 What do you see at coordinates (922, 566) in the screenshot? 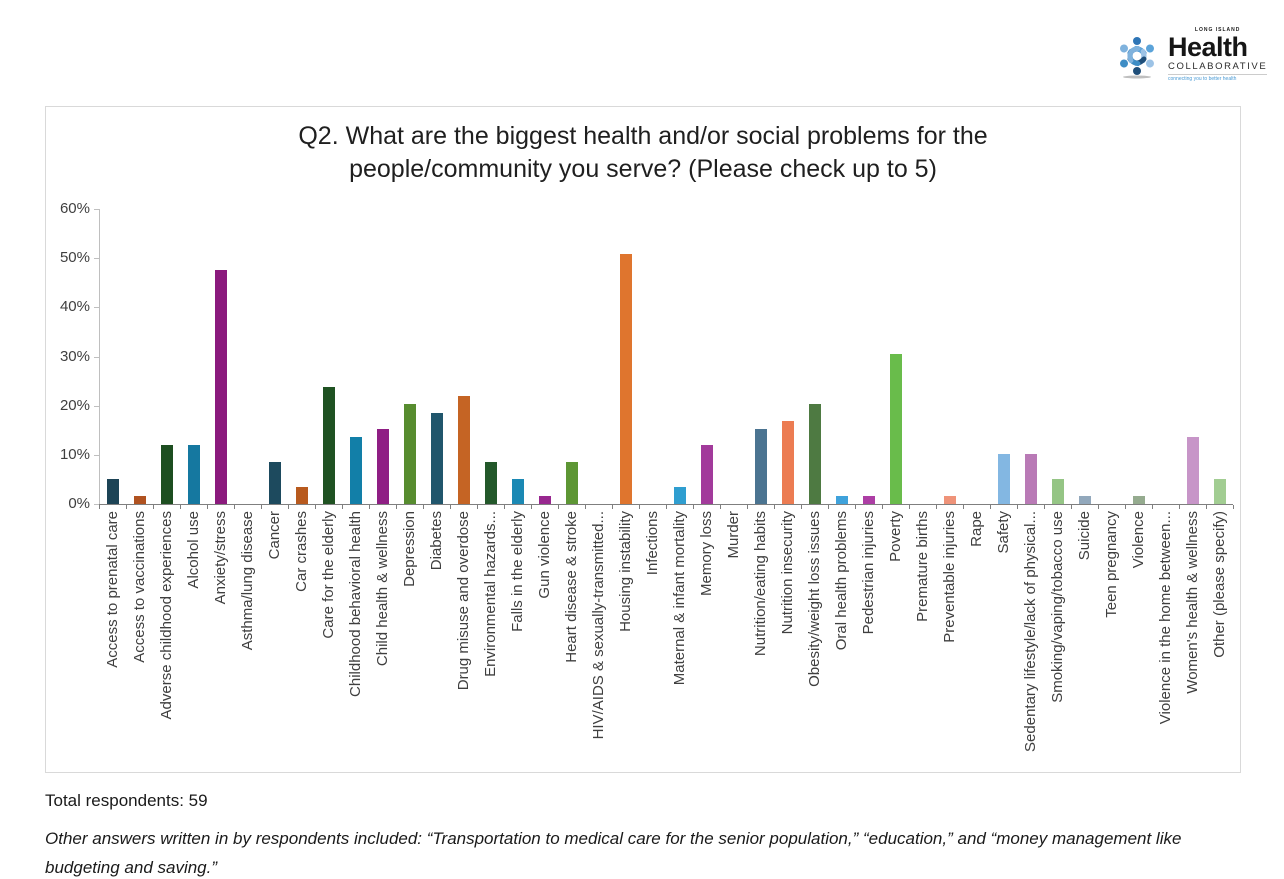
I see `category-label: Premature births` at bounding box center [922, 566].